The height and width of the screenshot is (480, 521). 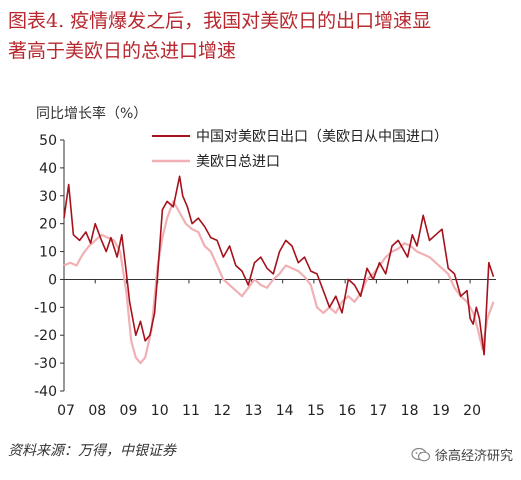 What do you see at coordinates (48, 141) in the screenshot?
I see `y-tick-label: 50` at bounding box center [48, 141].